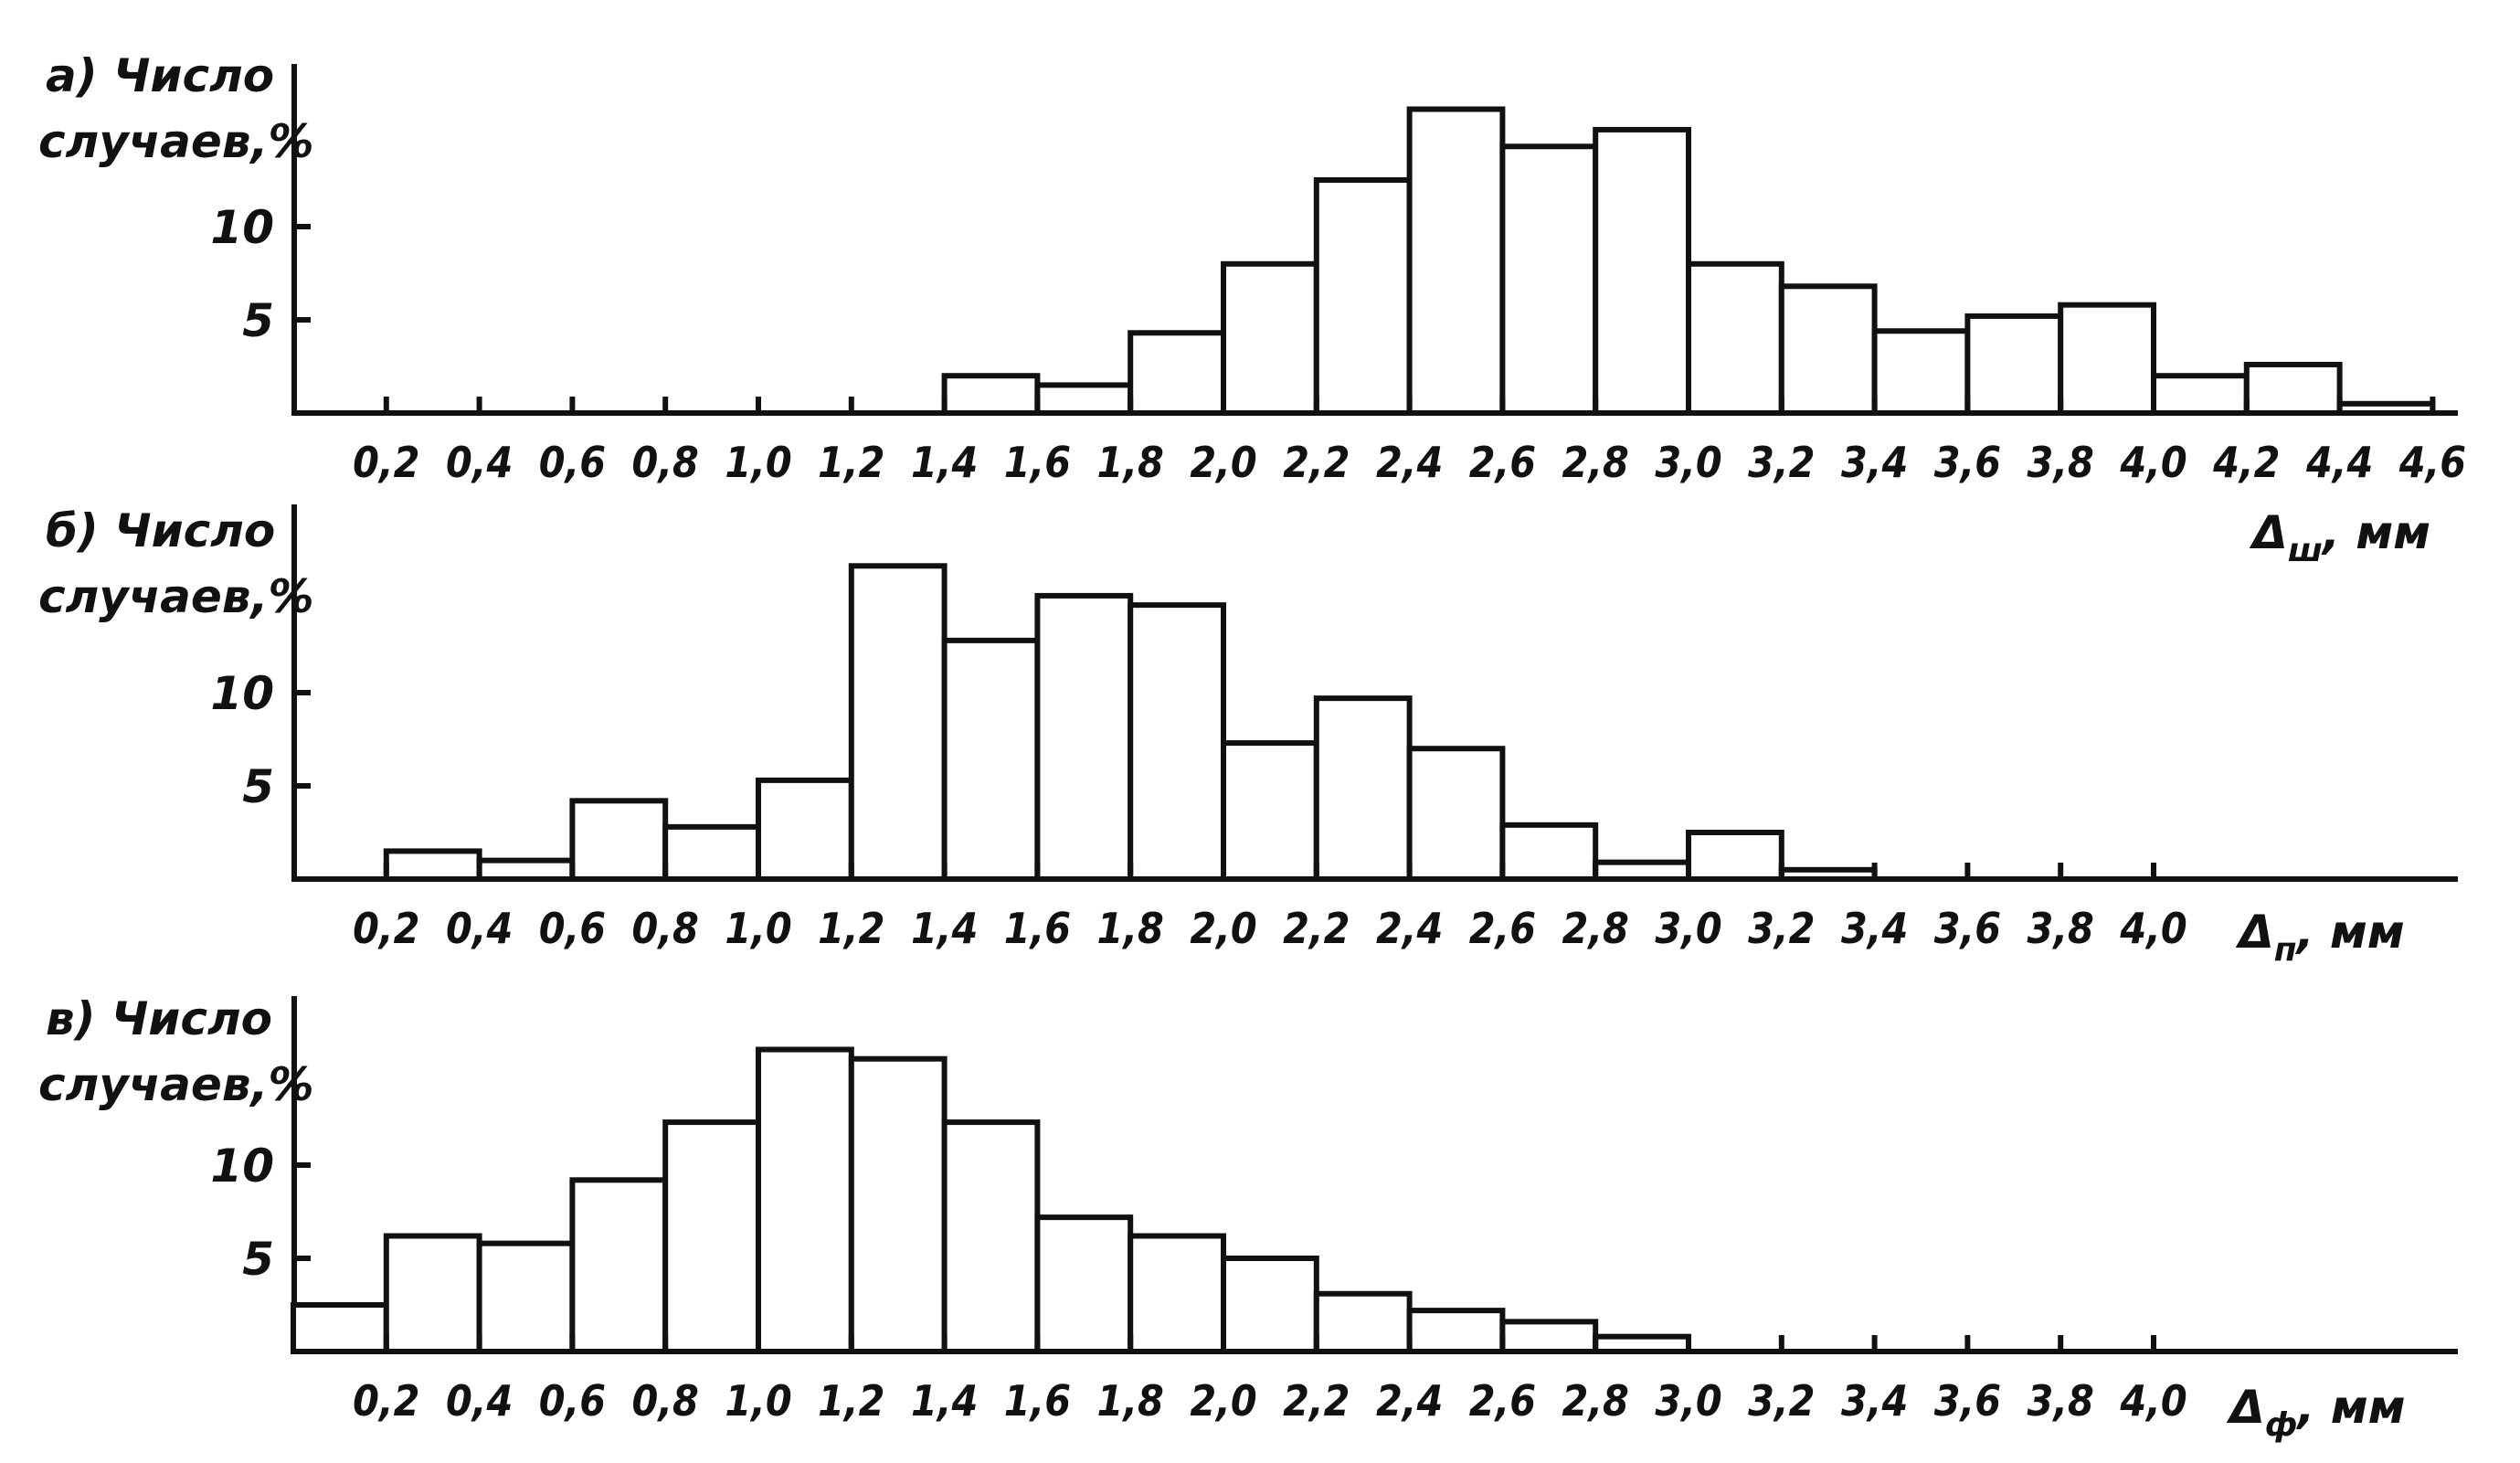 The width and height of the screenshot is (2520, 1463). What do you see at coordinates (2246, 462) in the screenshot?
I see `x-tick-label: 4,2` at bounding box center [2246, 462].